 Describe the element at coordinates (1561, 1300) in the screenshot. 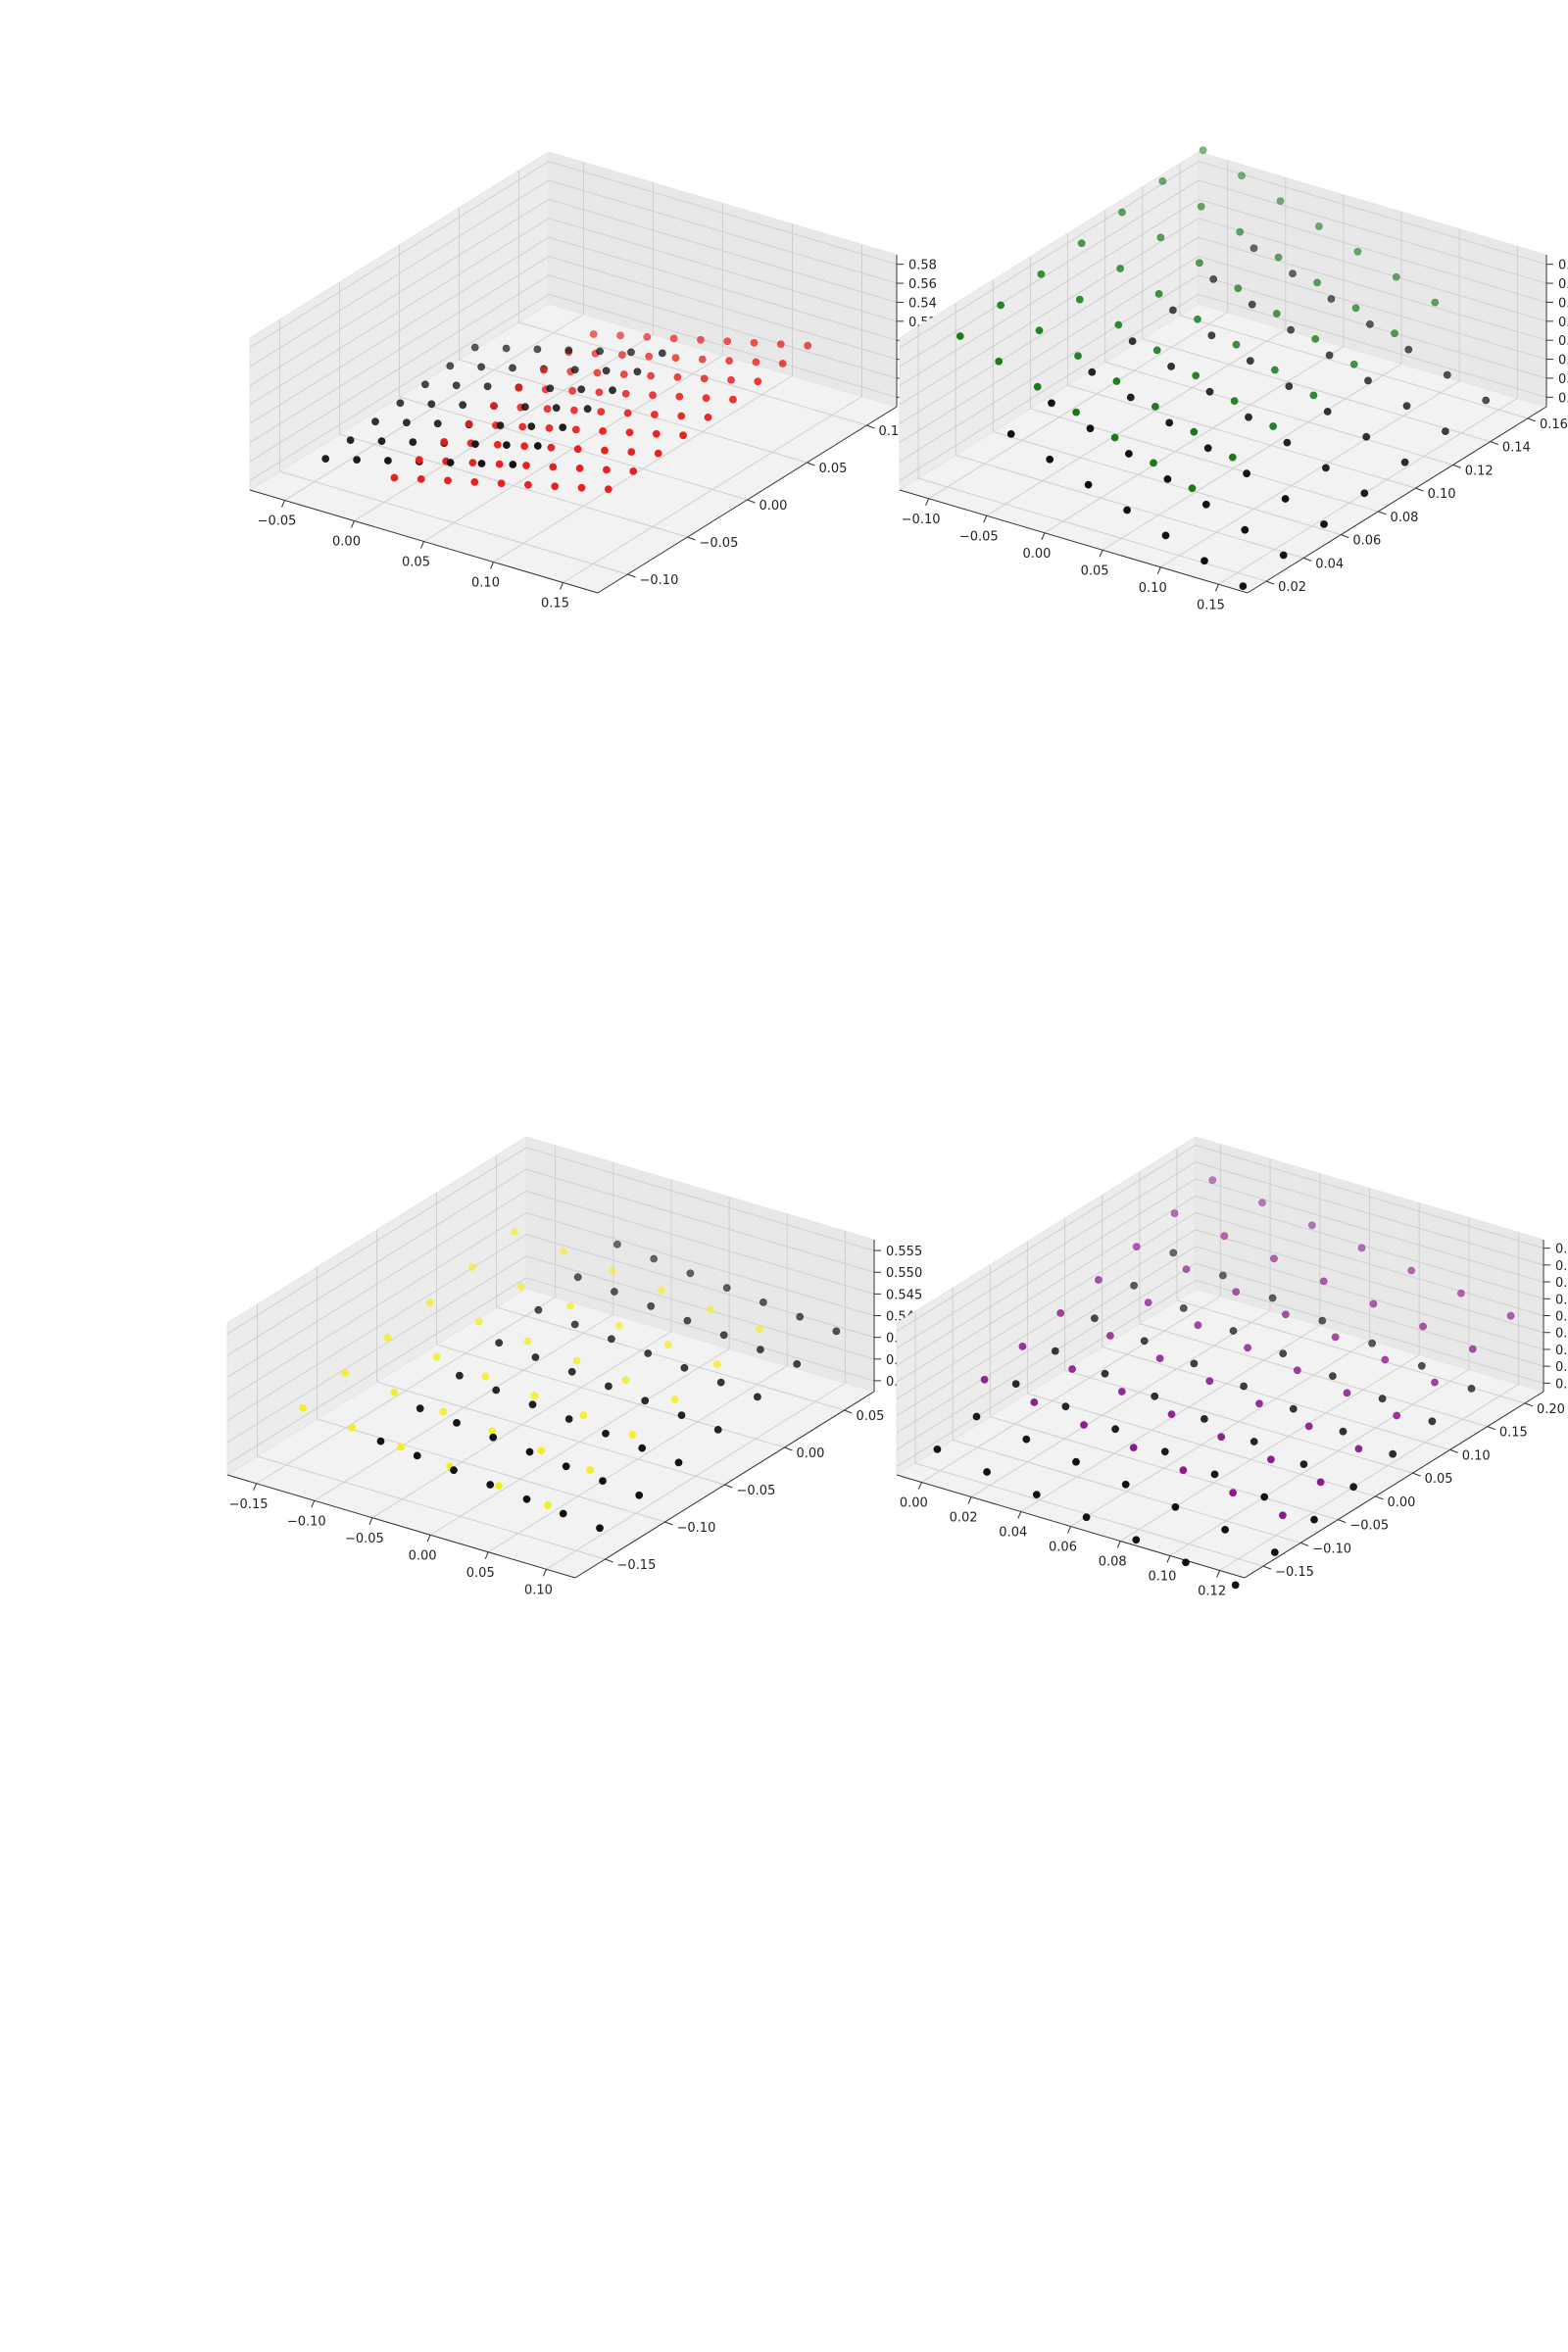

I see `z-tick-label: 0.550` at that location.